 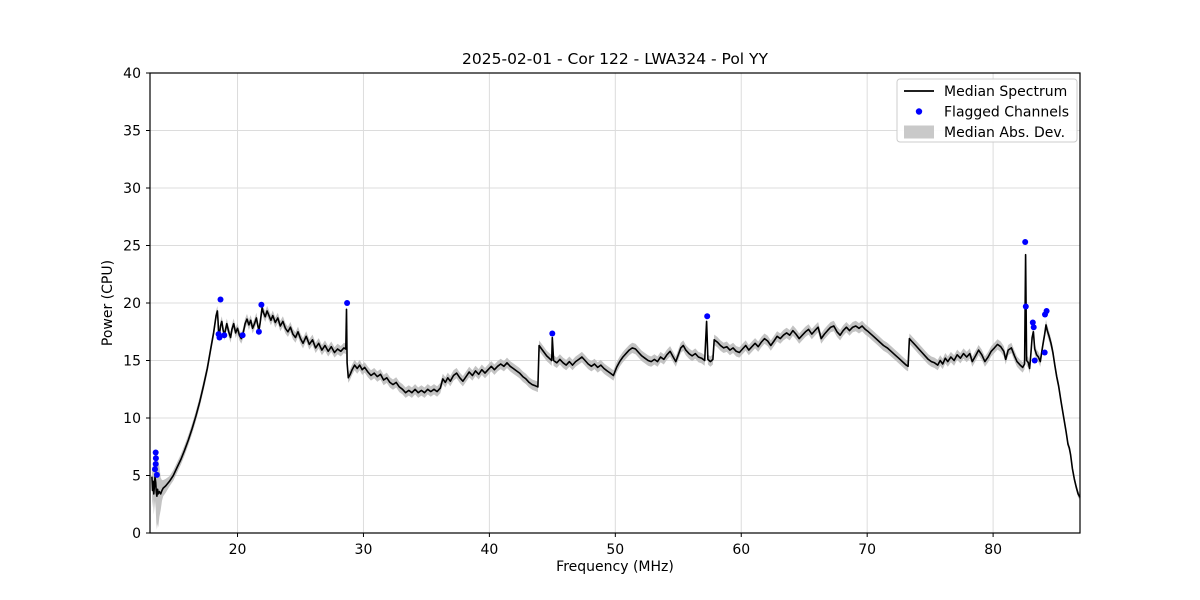 What do you see at coordinates (132, 419) in the screenshot?
I see `y-tick-label: 10` at bounding box center [132, 419].